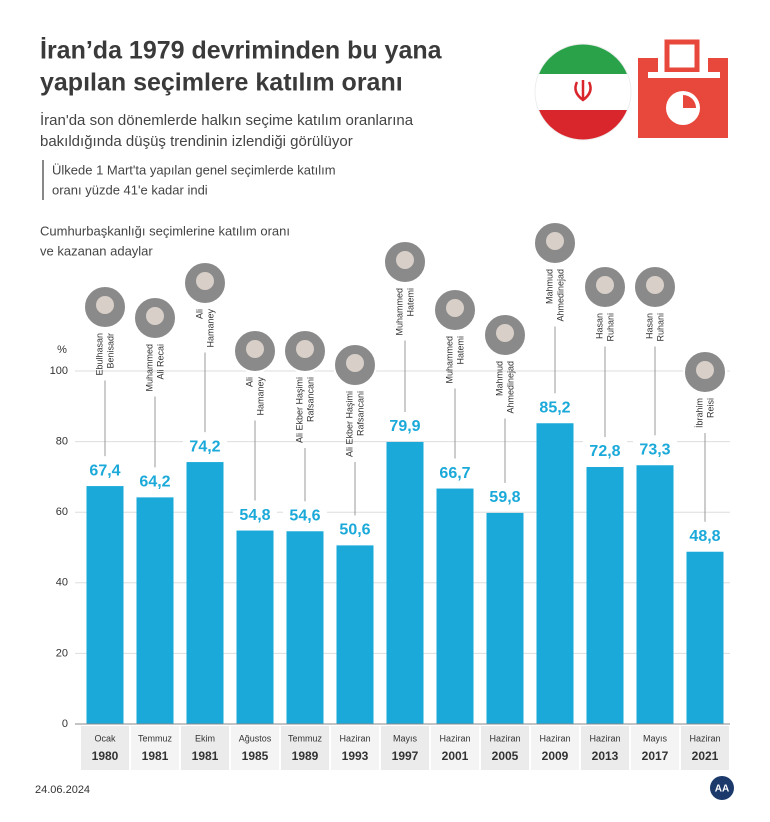  I want to click on y-tick-label: 40, so click(62, 583).